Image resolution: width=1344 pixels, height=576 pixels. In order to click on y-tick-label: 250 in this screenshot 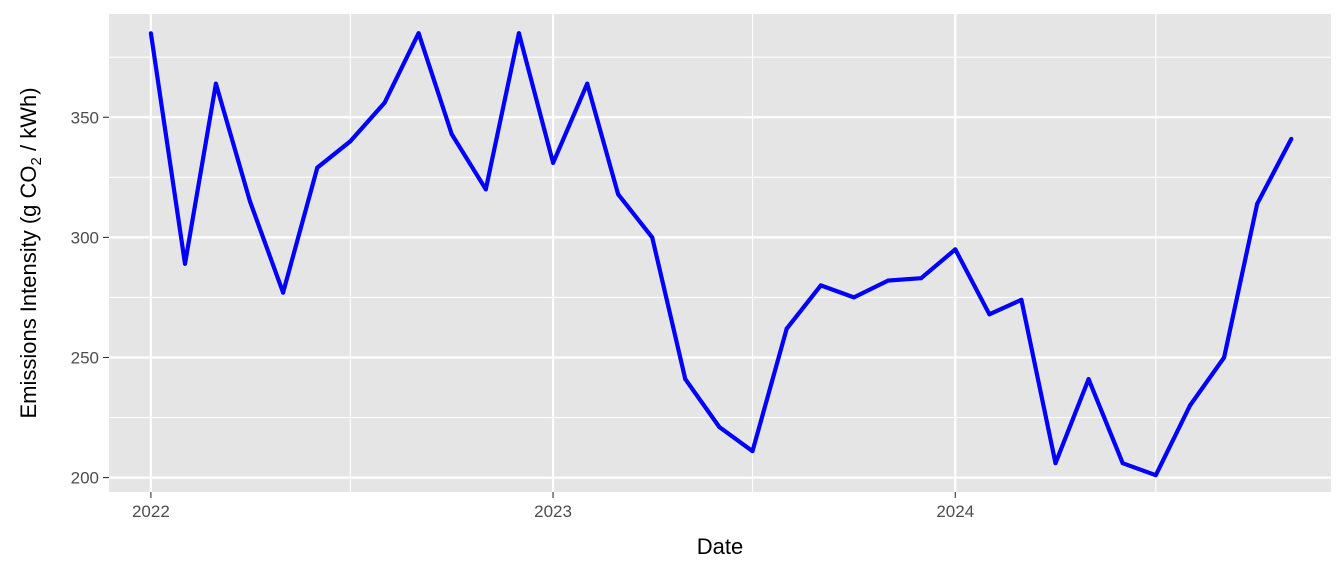, I will do `click(85, 357)`.